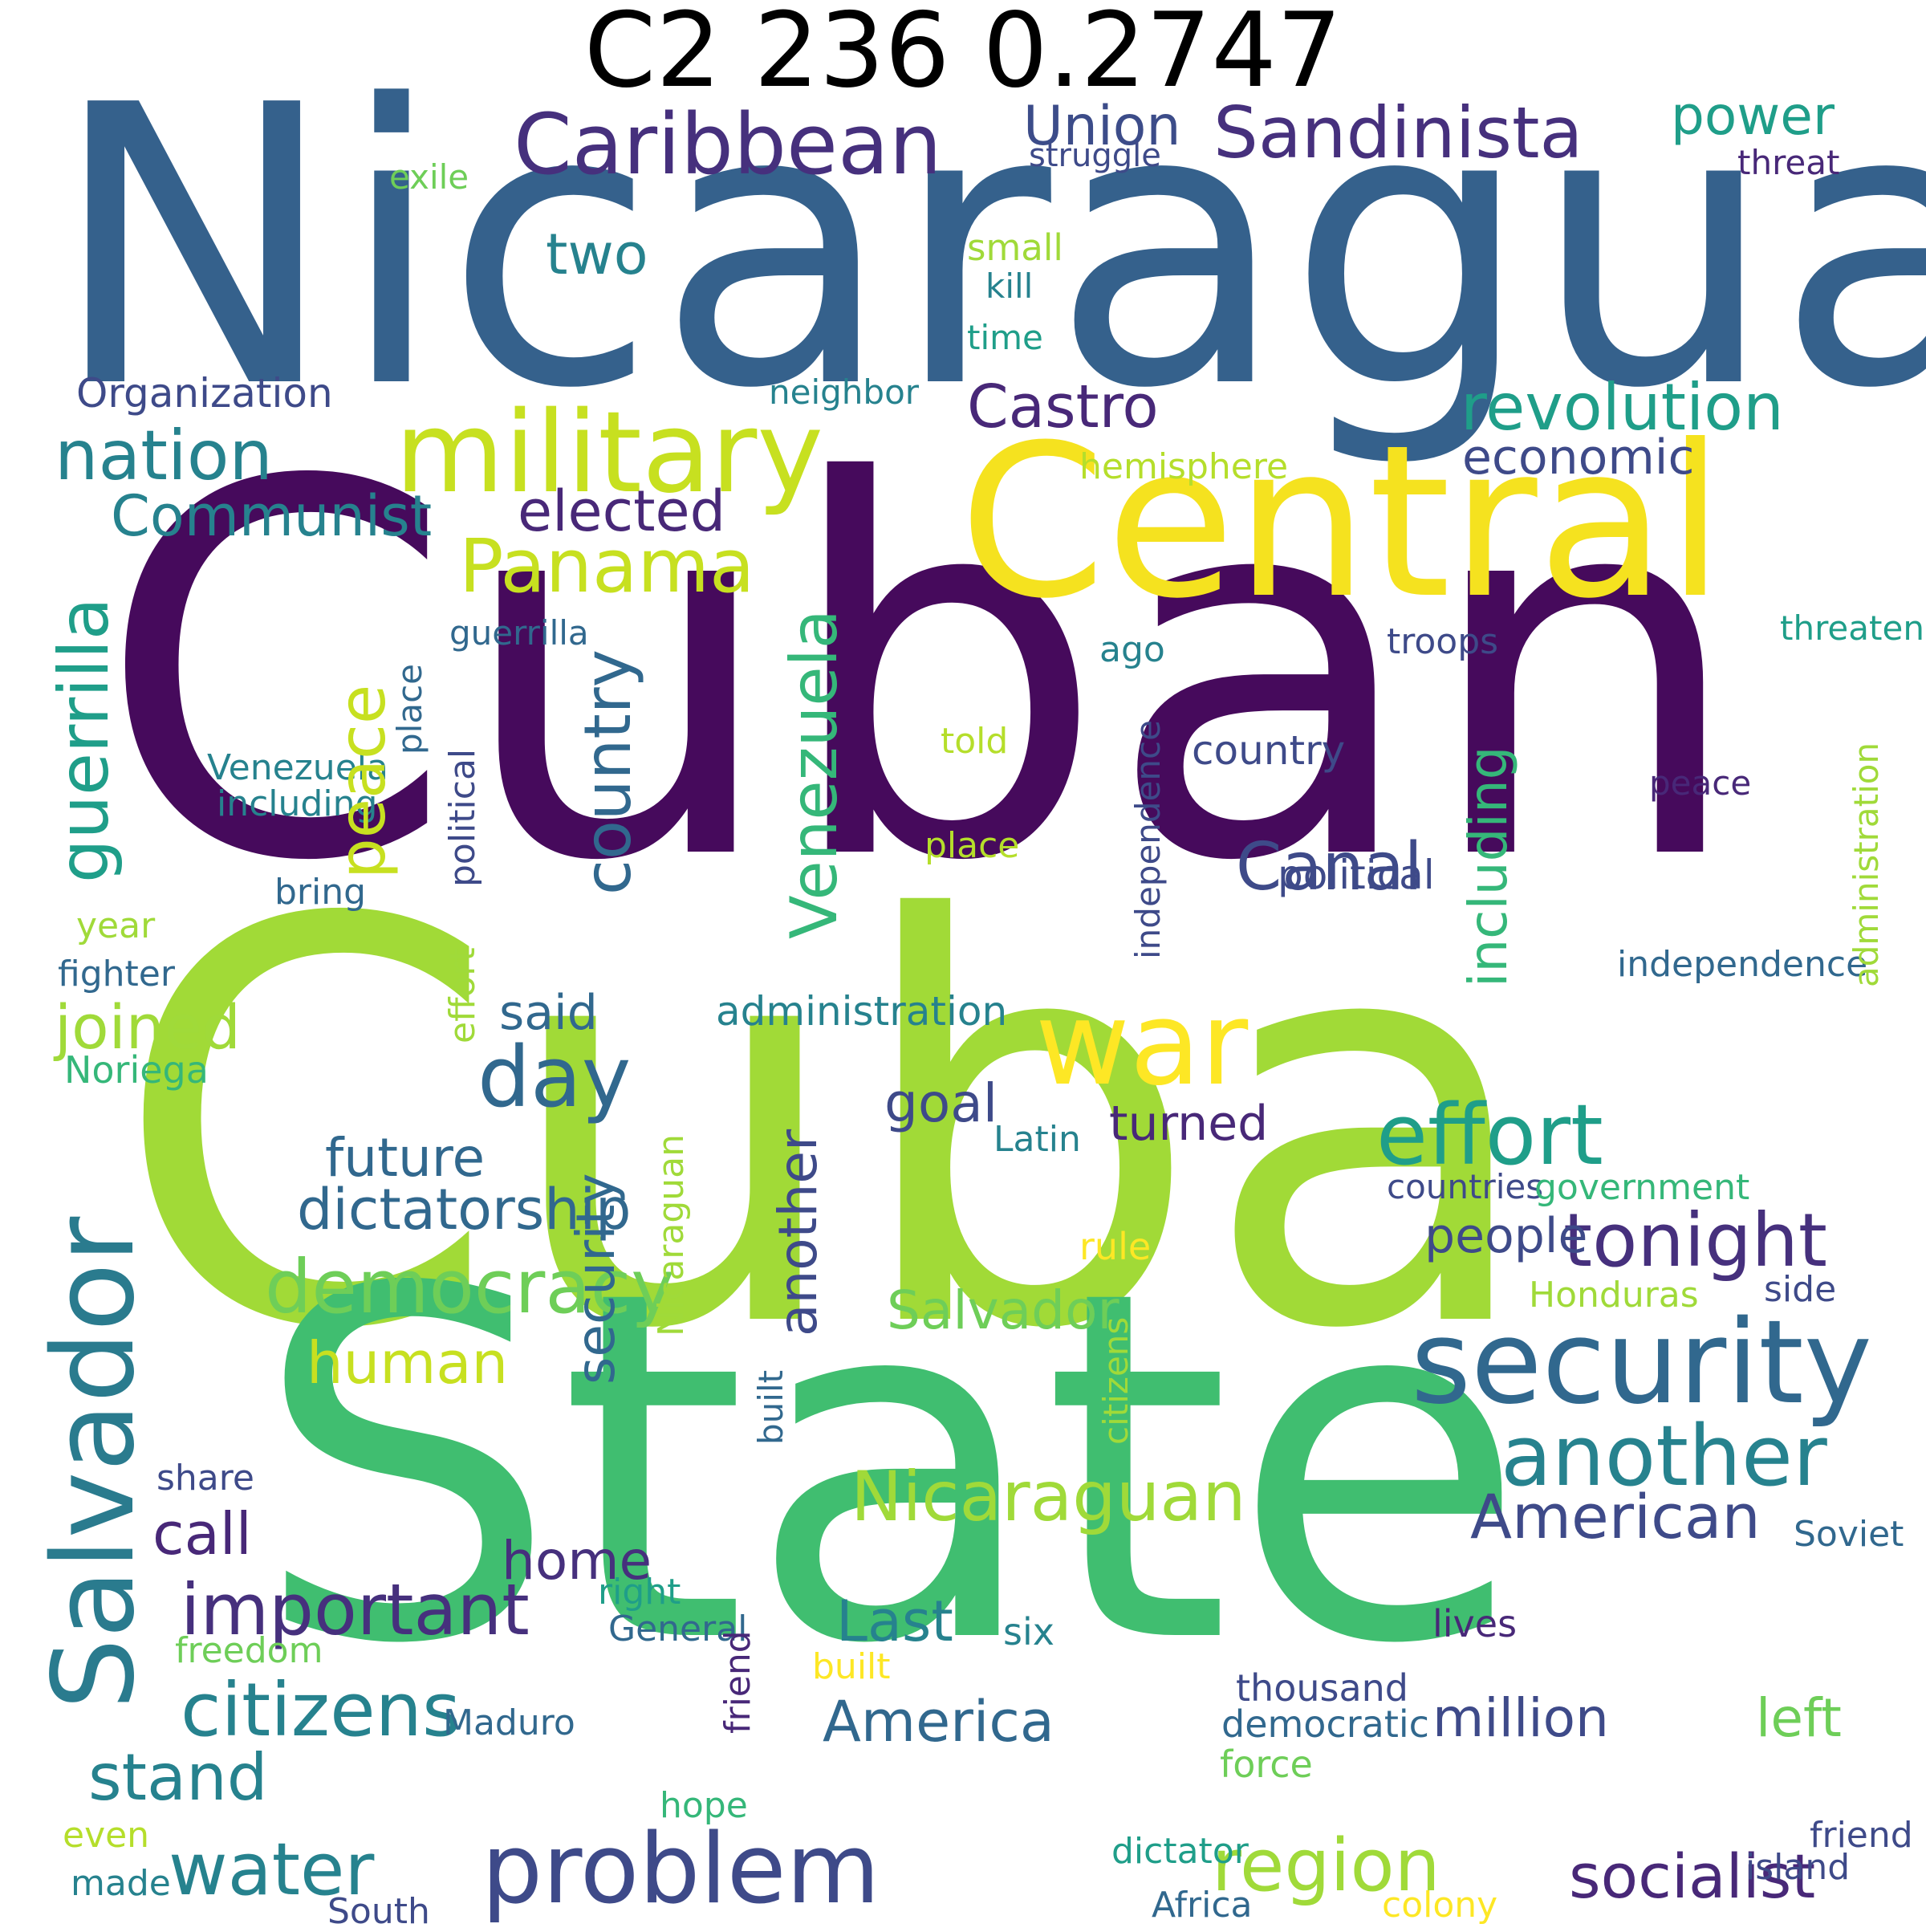 Image resolution: width=1926 pixels, height=1932 pixels. Describe the element at coordinates (972, 845) in the screenshot. I see `word-joined: place` at that location.